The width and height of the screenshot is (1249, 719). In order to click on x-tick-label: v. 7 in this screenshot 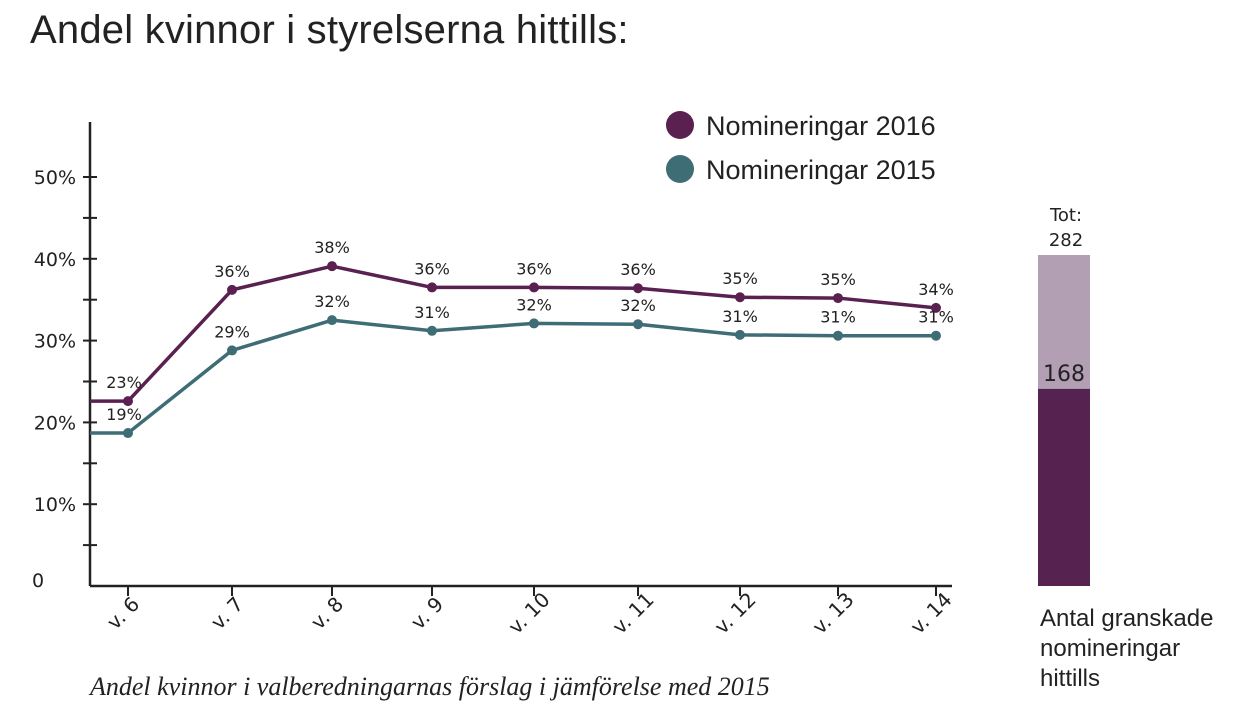, I will do `click(227, 613)`.